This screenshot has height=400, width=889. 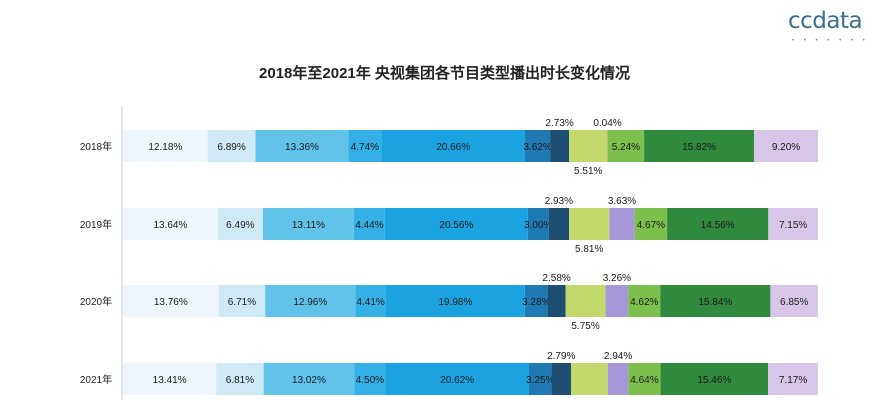 What do you see at coordinates (559, 201) in the screenshot?
I see `data-label: 2.93%` at bounding box center [559, 201].